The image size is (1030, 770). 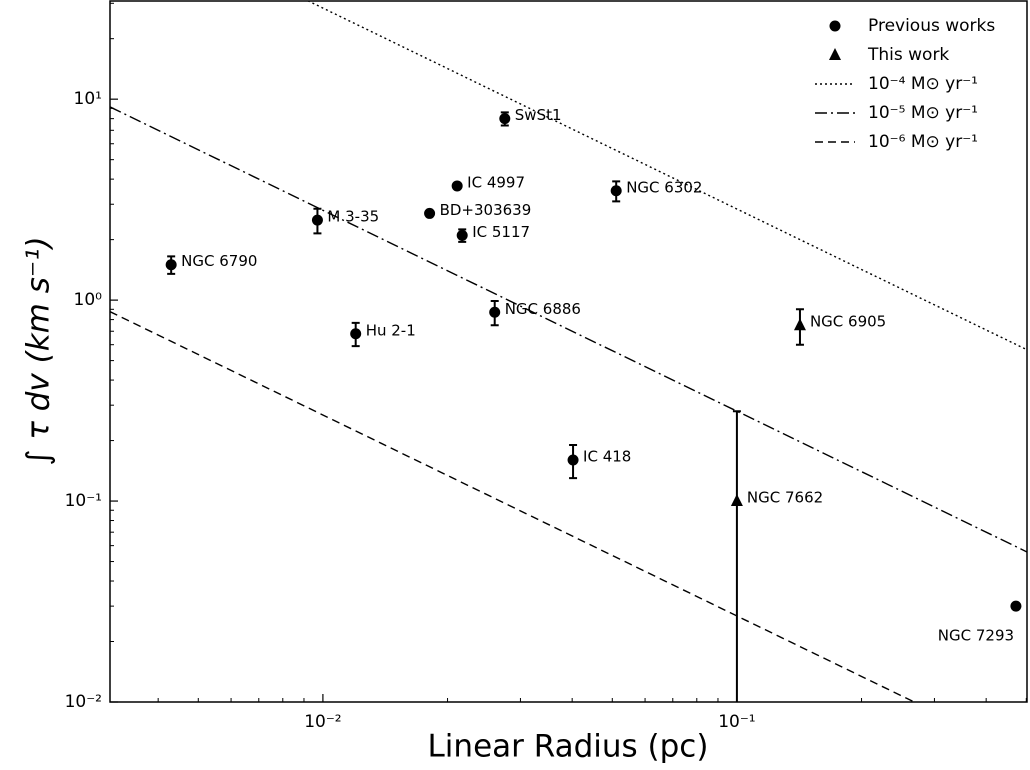 What do you see at coordinates (976, 636) in the screenshot?
I see `point-label: NGC 7293` at bounding box center [976, 636].